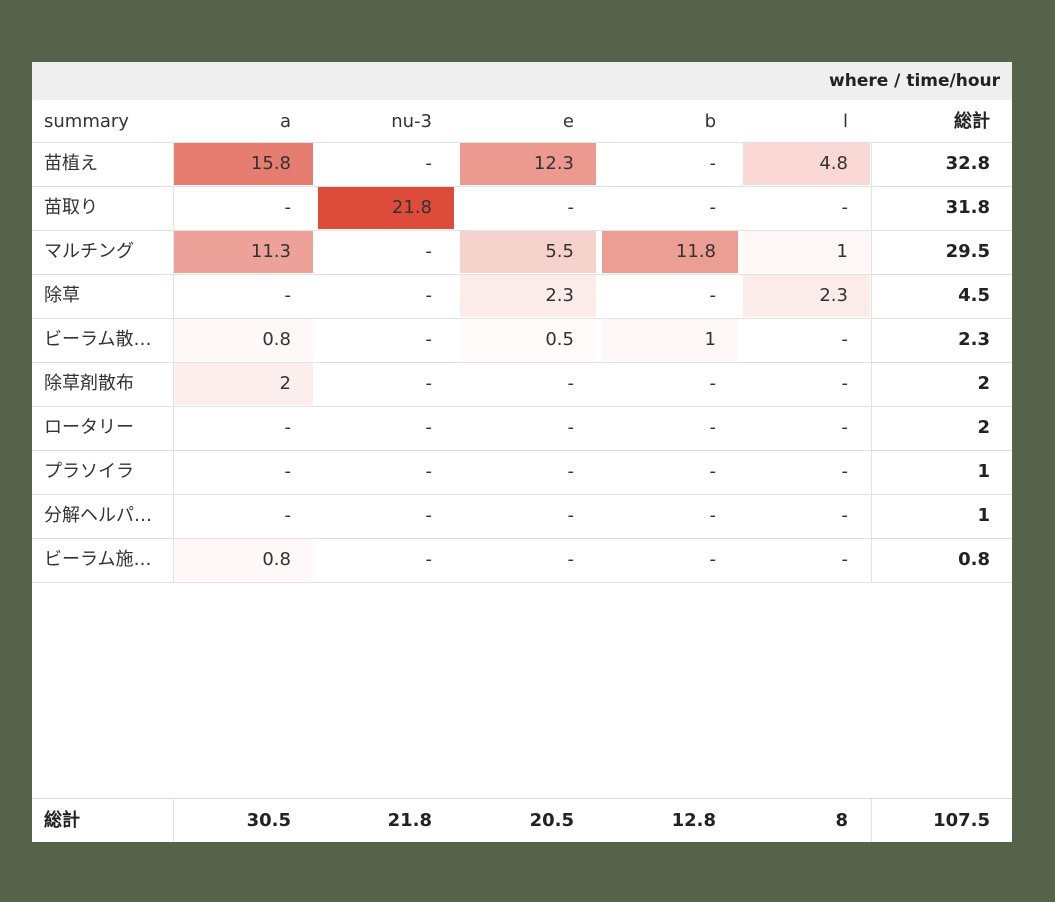  What do you see at coordinates (409, 820) in the screenshot?
I see `column-total: 21.8` at bounding box center [409, 820].